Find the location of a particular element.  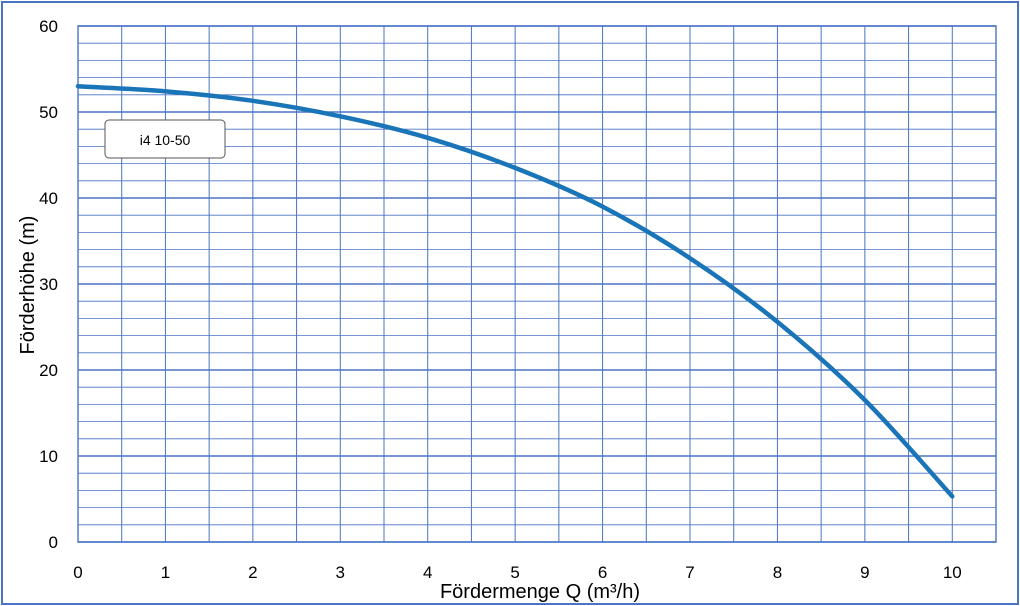

y-axis-tick-labels: 0 10 20 30 40 50 60 is located at coordinates (48, 284).